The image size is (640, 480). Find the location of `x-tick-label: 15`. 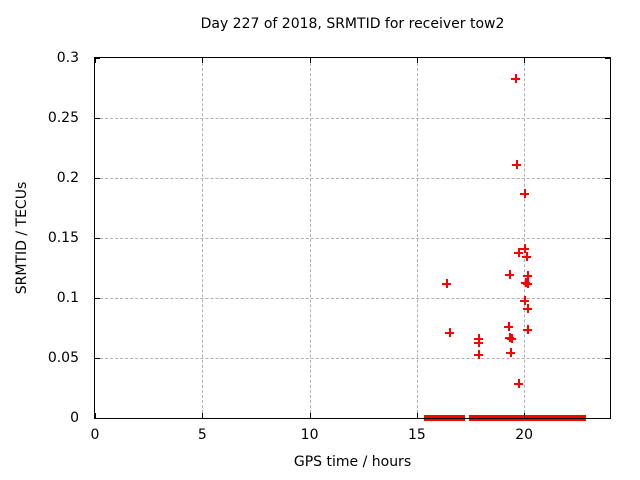

x-tick-label: 15 is located at coordinates (416, 435).